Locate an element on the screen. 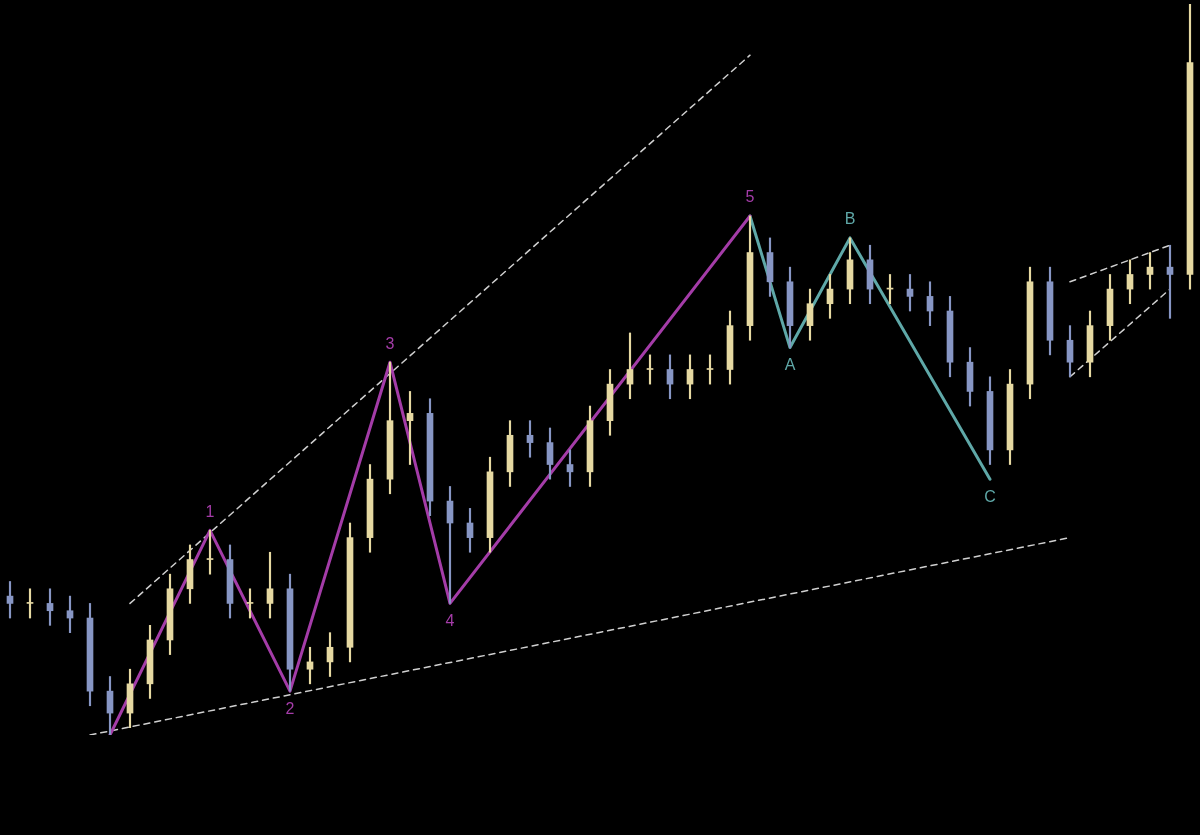  annotation: C is located at coordinates (990, 496).